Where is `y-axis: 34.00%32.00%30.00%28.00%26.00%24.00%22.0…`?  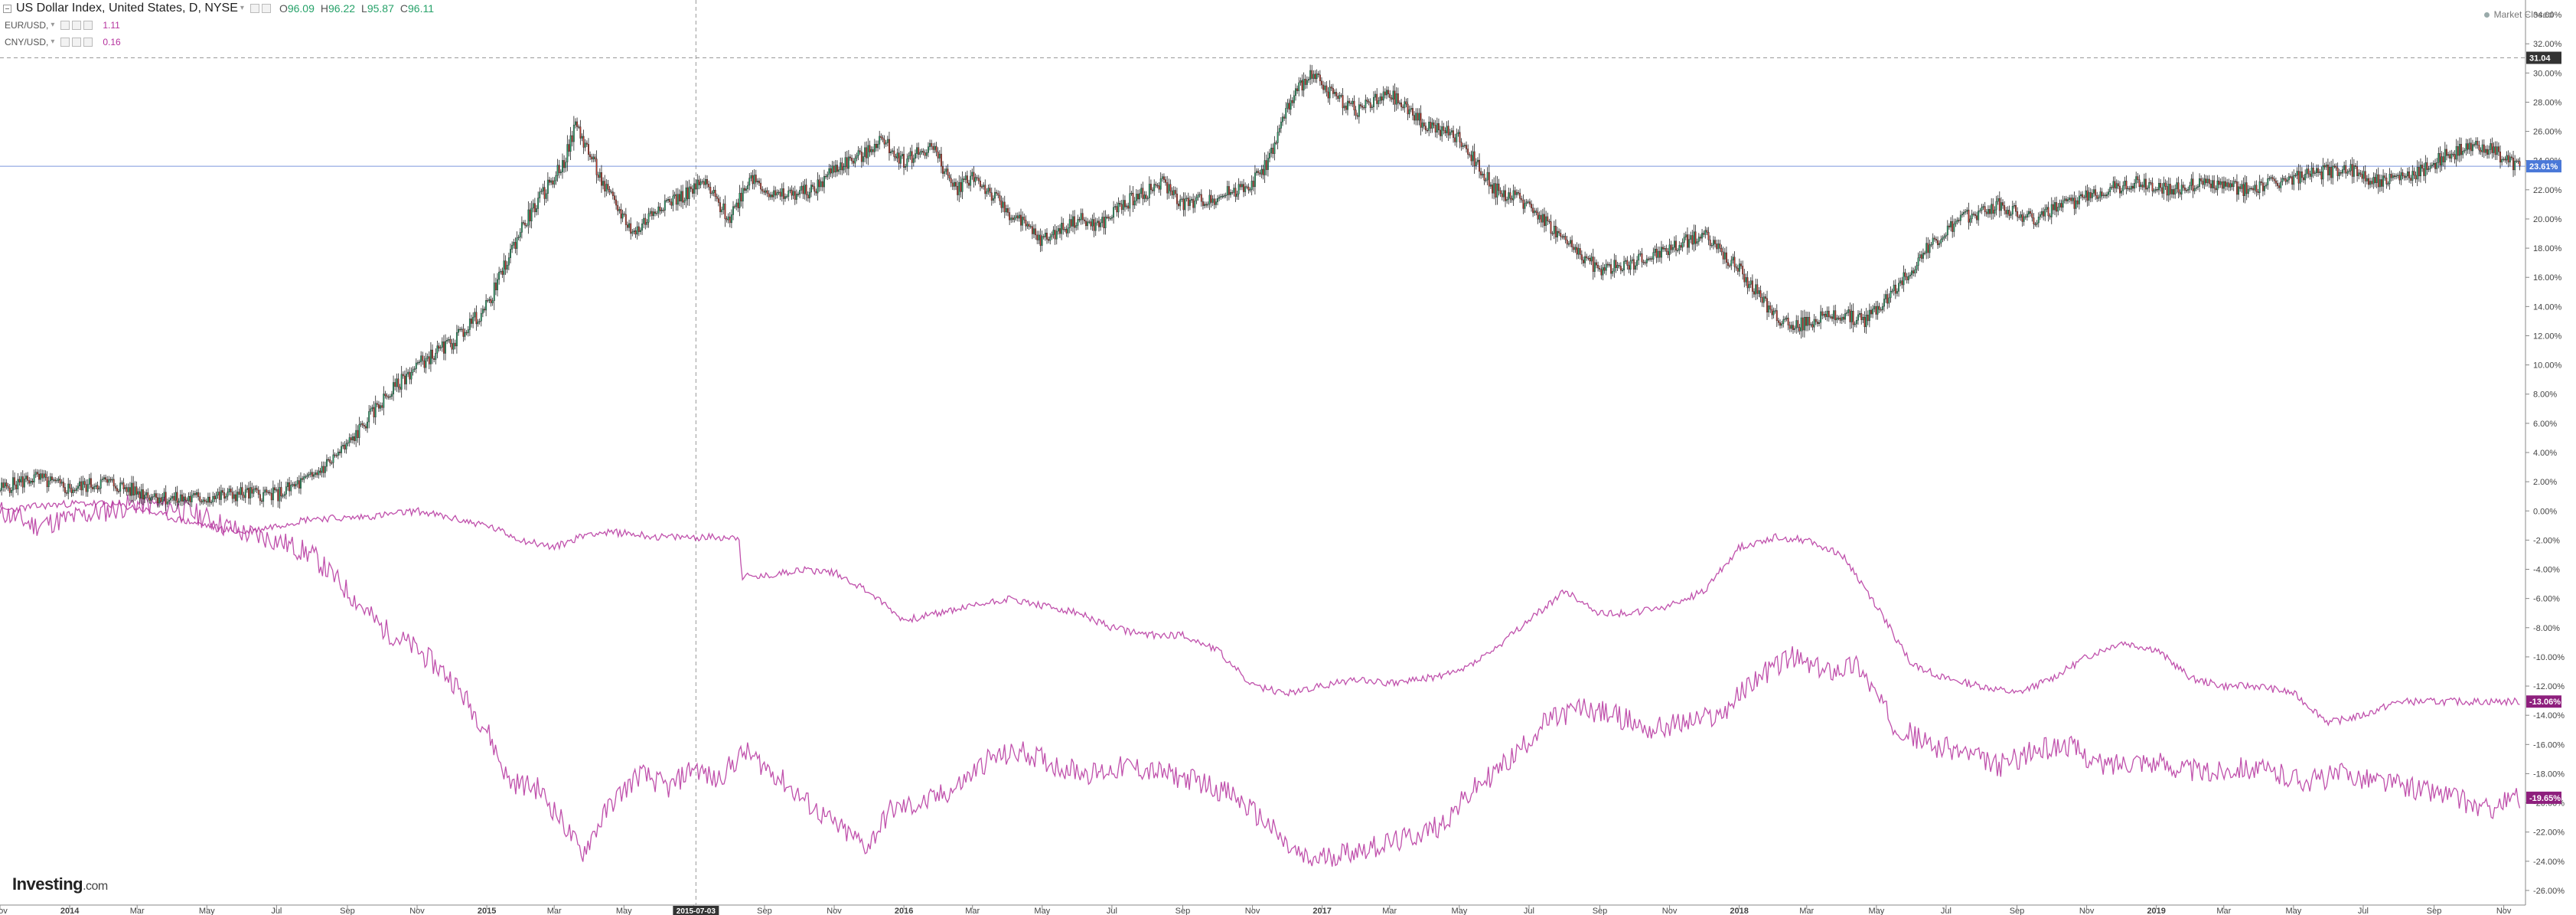
y-axis: 34.00%32.00%30.00%28.00%26.00%24.00%22.0… is located at coordinates (2545, 453).